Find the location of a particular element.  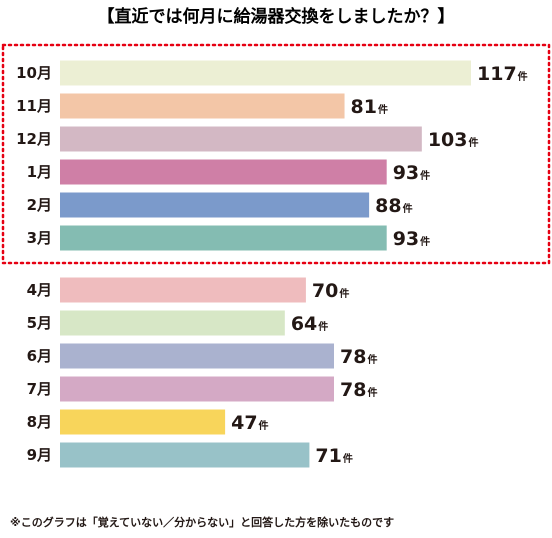

footnote: ※このグラフは「覚えていない／分からない」と回答した方を除いたものです is located at coordinates (202, 522).